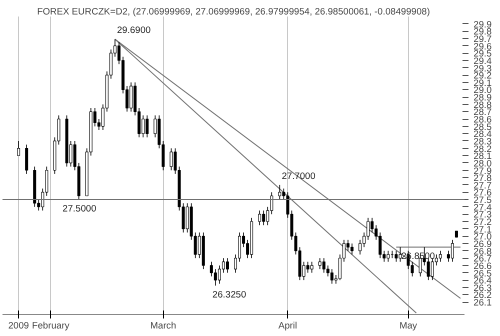 This screenshot has height=336, width=500. What do you see at coordinates (408, 325) in the screenshot?
I see `x-tick-label: May` at bounding box center [408, 325].